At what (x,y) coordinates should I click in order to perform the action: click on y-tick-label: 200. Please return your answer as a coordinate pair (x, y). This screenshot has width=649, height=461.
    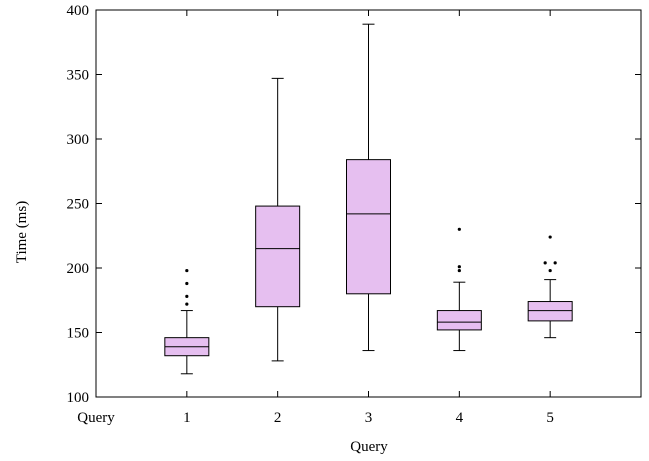
    Looking at the image, I should click on (78, 269).